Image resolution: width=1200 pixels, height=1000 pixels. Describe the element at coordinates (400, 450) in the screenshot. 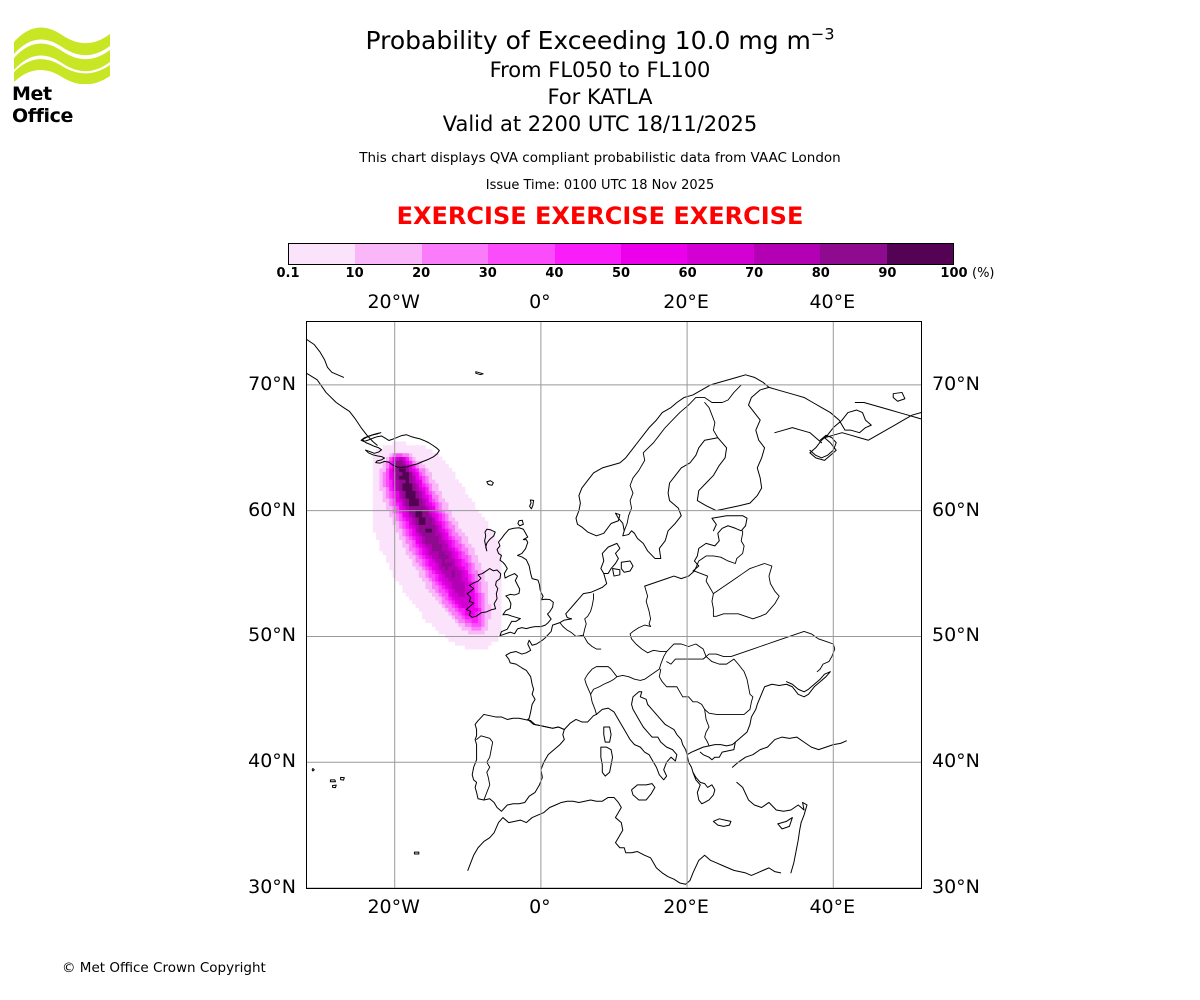

I see `coastline-iceland` at that location.